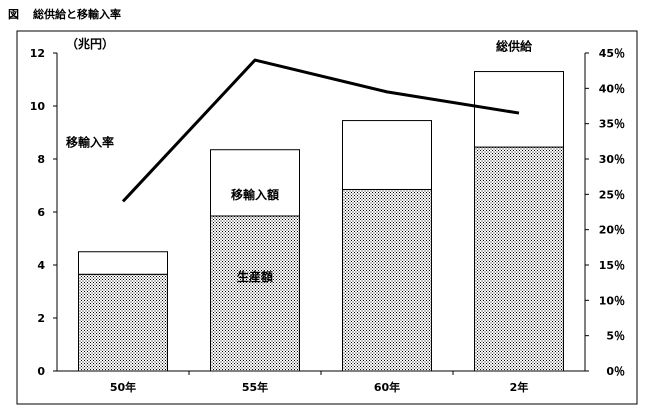  I want to click on y-right-tick-label: 35％, so click(612, 124).